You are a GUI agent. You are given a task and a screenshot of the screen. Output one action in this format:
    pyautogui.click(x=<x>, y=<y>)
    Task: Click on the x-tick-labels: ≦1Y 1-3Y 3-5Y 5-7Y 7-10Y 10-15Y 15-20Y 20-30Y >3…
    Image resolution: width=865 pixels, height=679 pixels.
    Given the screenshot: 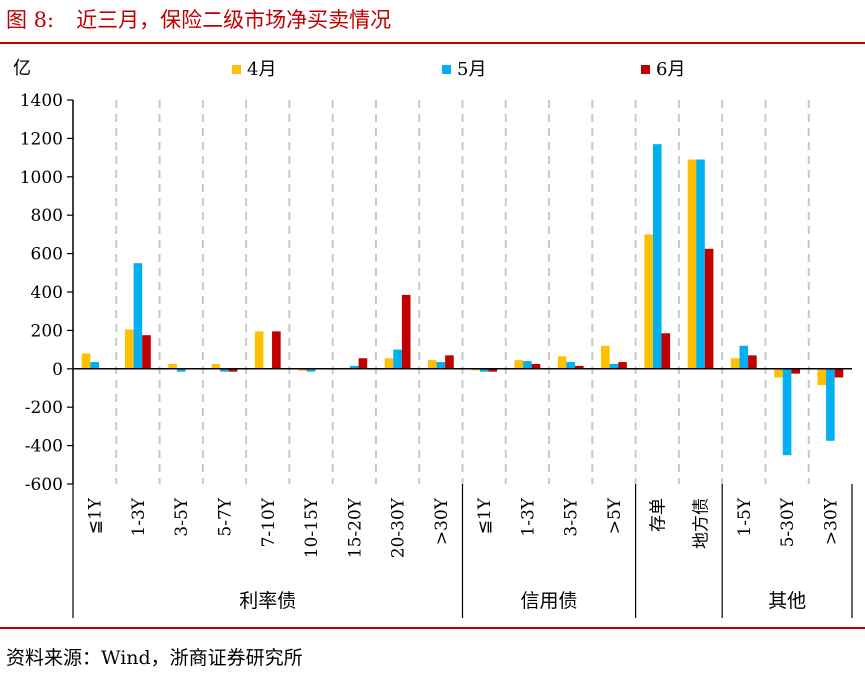 What is the action you would take?
    pyautogui.click(x=464, y=527)
    